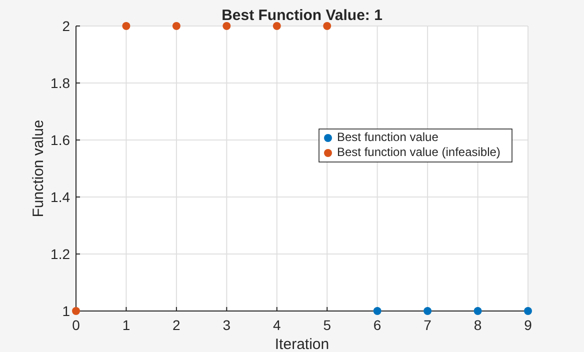 The image size is (584, 352). I want to click on y-tick-label: 1.8, so click(60, 83).